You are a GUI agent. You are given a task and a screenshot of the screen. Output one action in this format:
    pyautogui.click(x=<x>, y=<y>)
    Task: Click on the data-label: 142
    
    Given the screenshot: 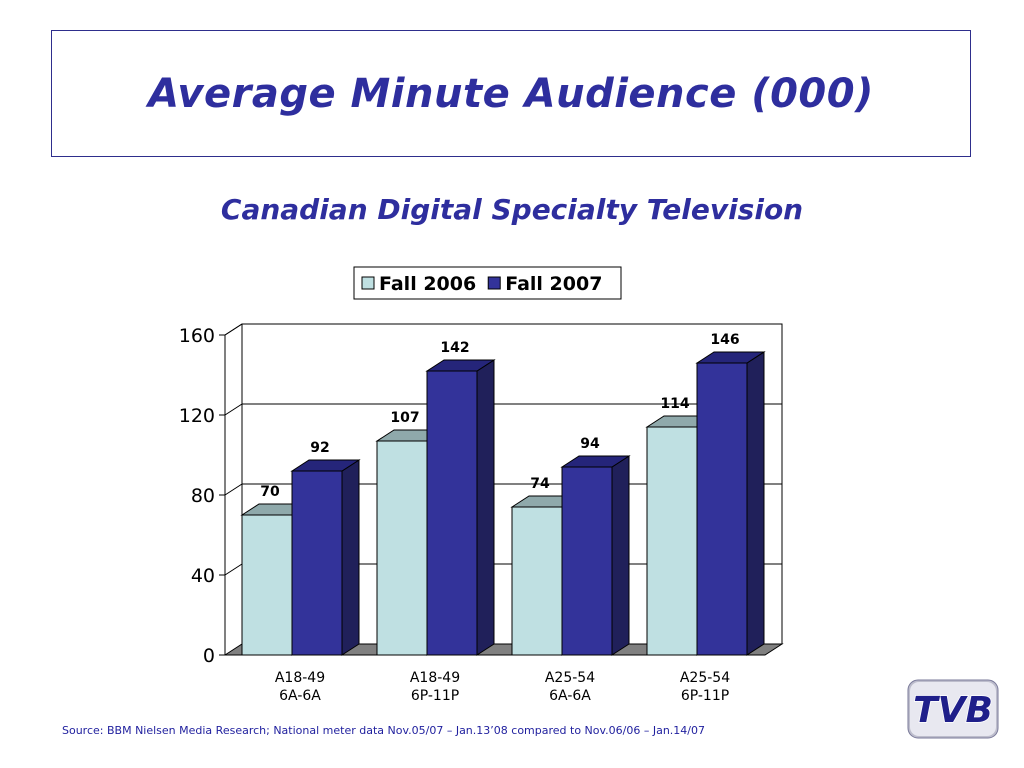 What is the action you would take?
    pyautogui.click(x=454, y=348)
    